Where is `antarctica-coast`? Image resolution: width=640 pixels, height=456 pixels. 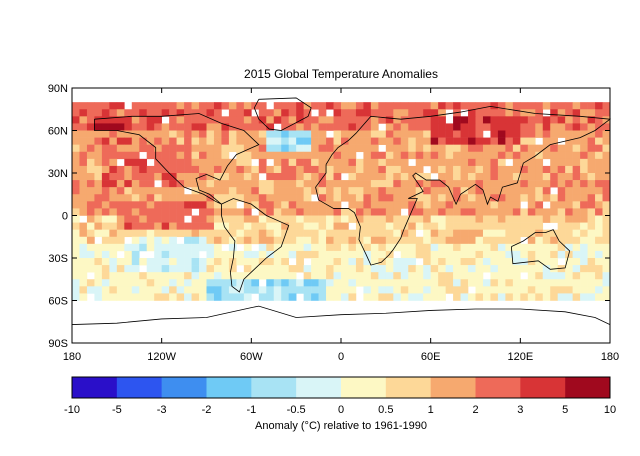 antarctica-coast is located at coordinates (341, 315).